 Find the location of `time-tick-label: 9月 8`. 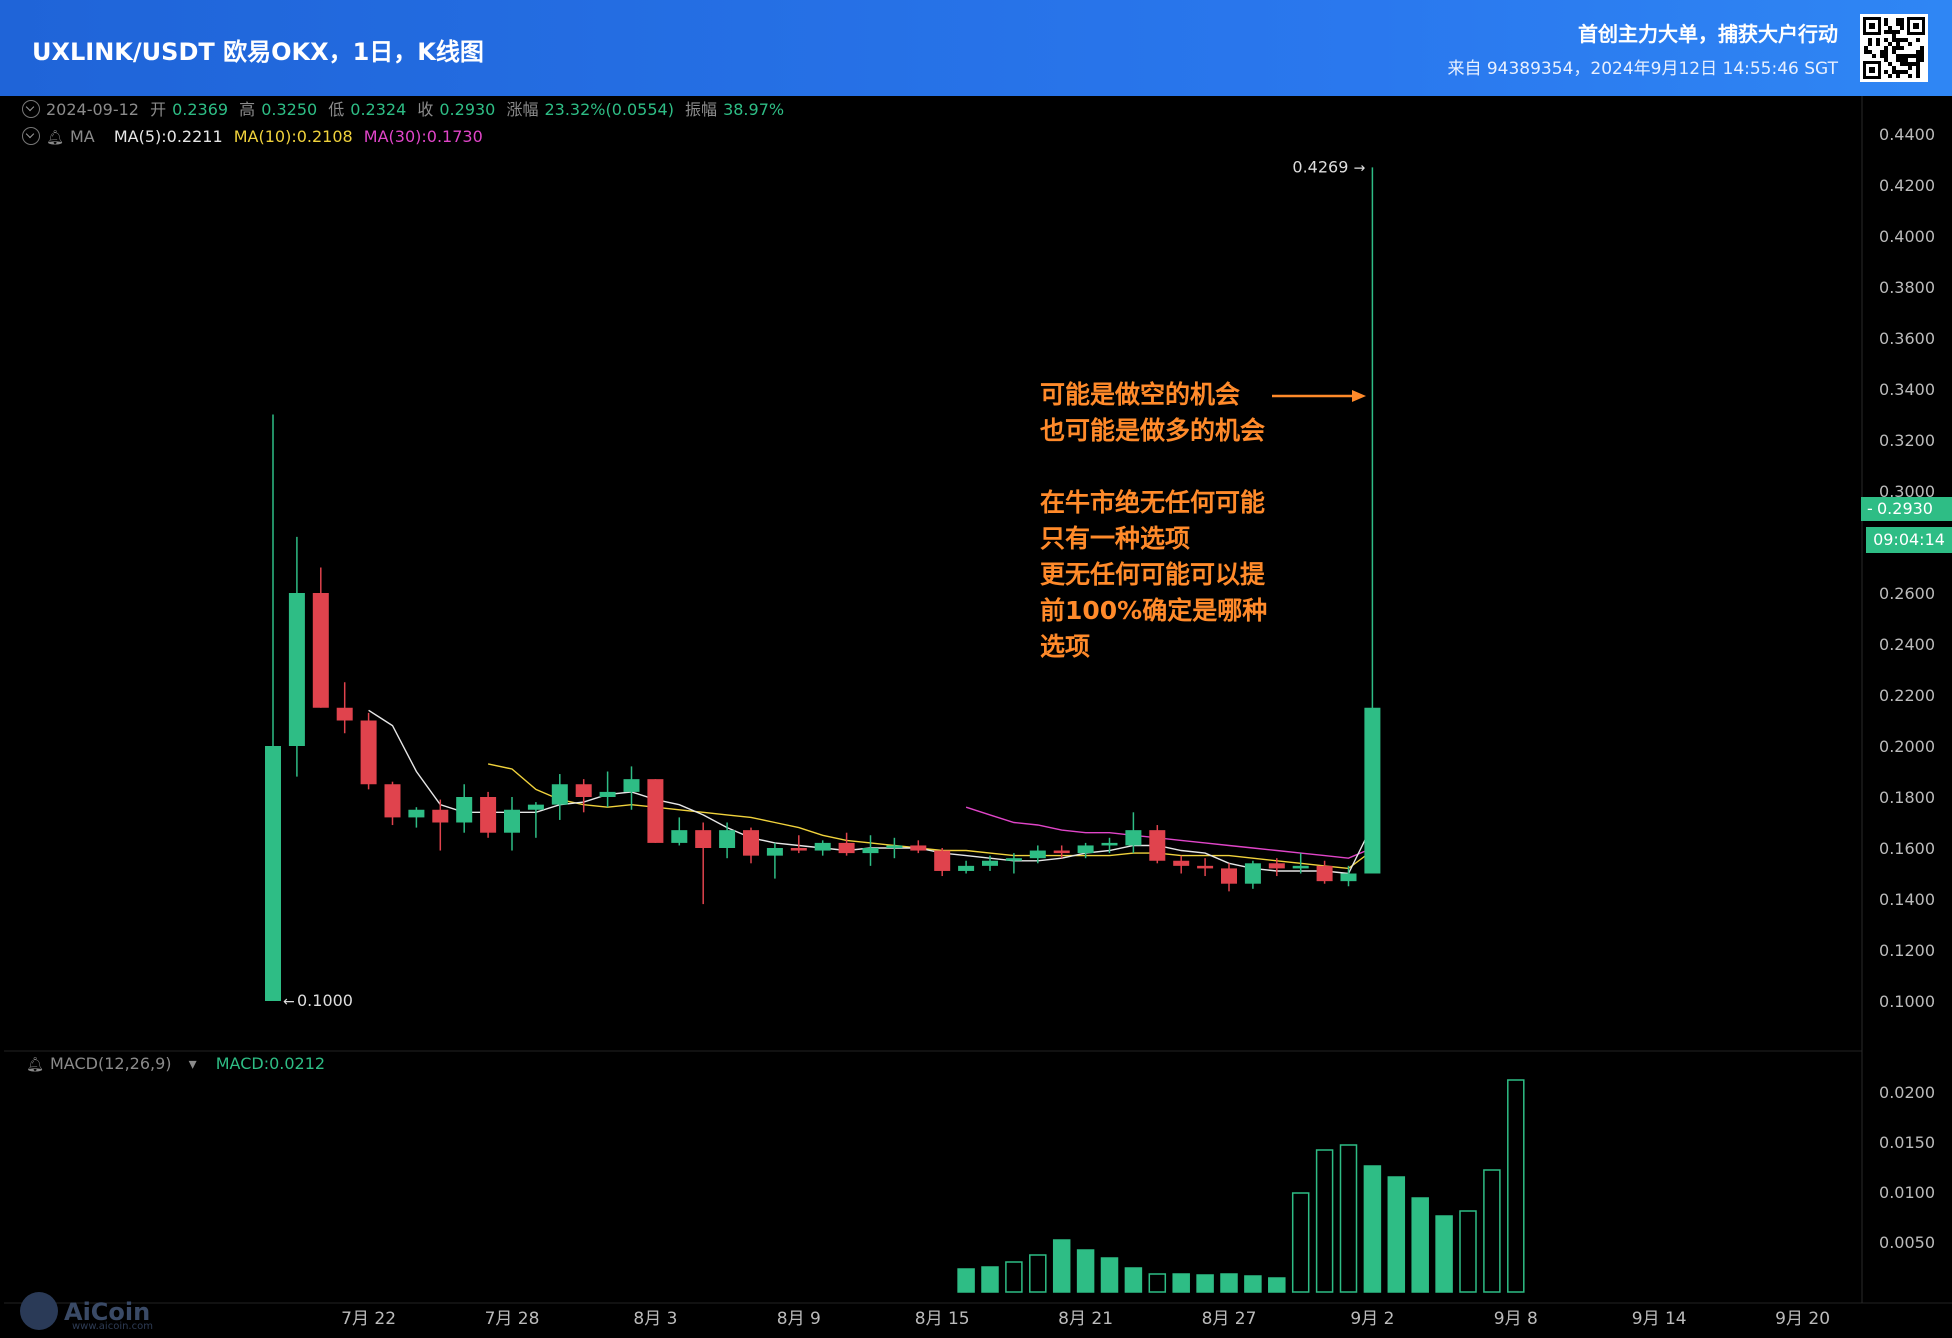

time-tick-label: 9月 8 is located at coordinates (1516, 1319).